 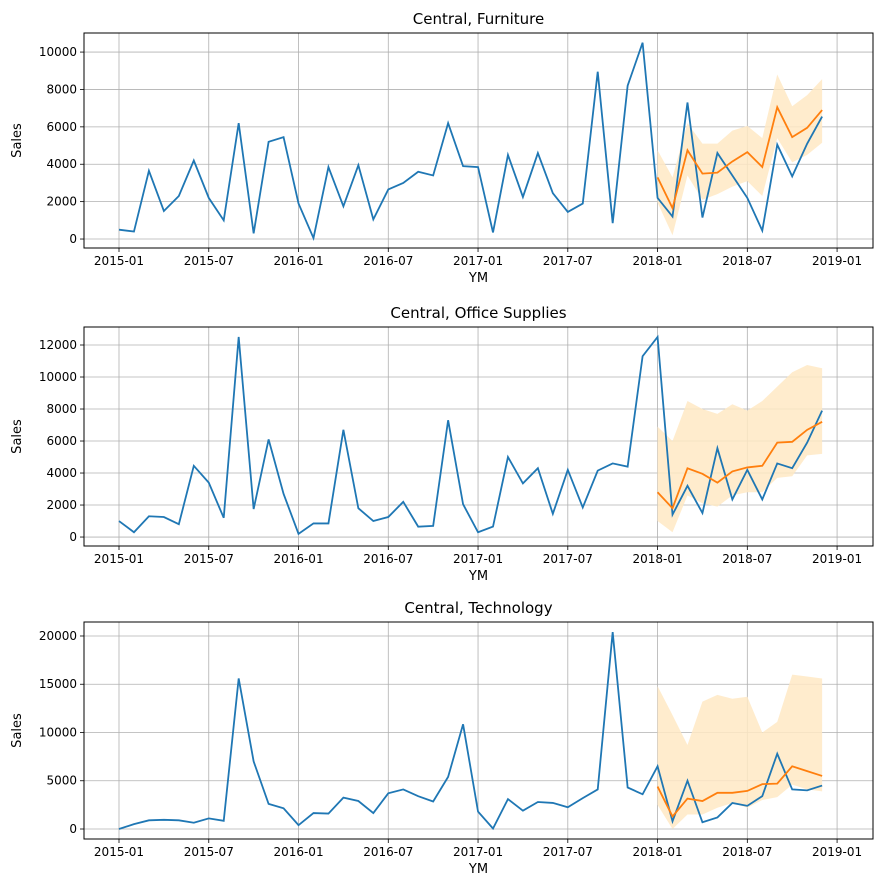 What do you see at coordinates (478, 608) in the screenshot?
I see `chart-title: Central, Technology` at bounding box center [478, 608].